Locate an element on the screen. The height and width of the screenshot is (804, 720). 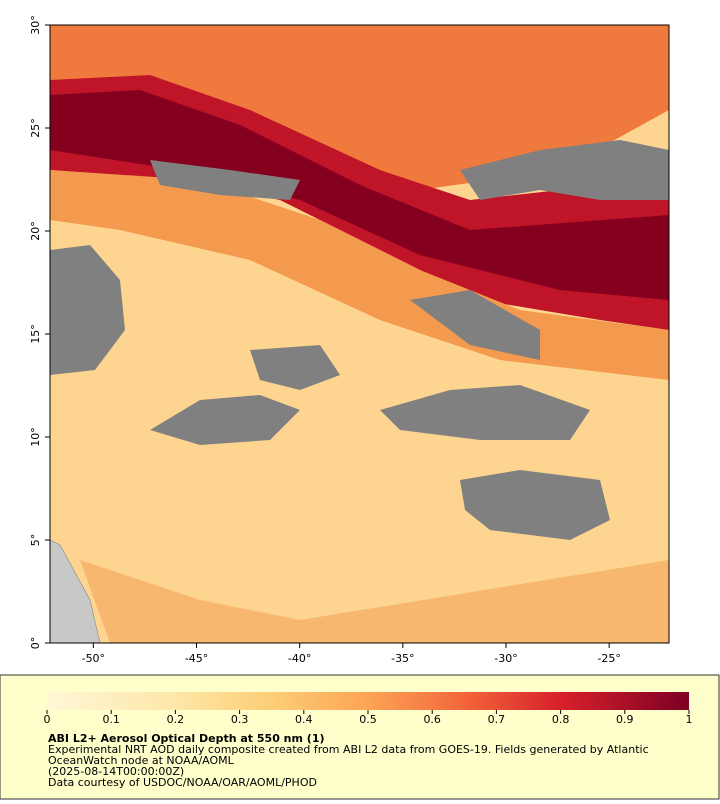
x-tick-label: -30° is located at coordinates (505, 658).